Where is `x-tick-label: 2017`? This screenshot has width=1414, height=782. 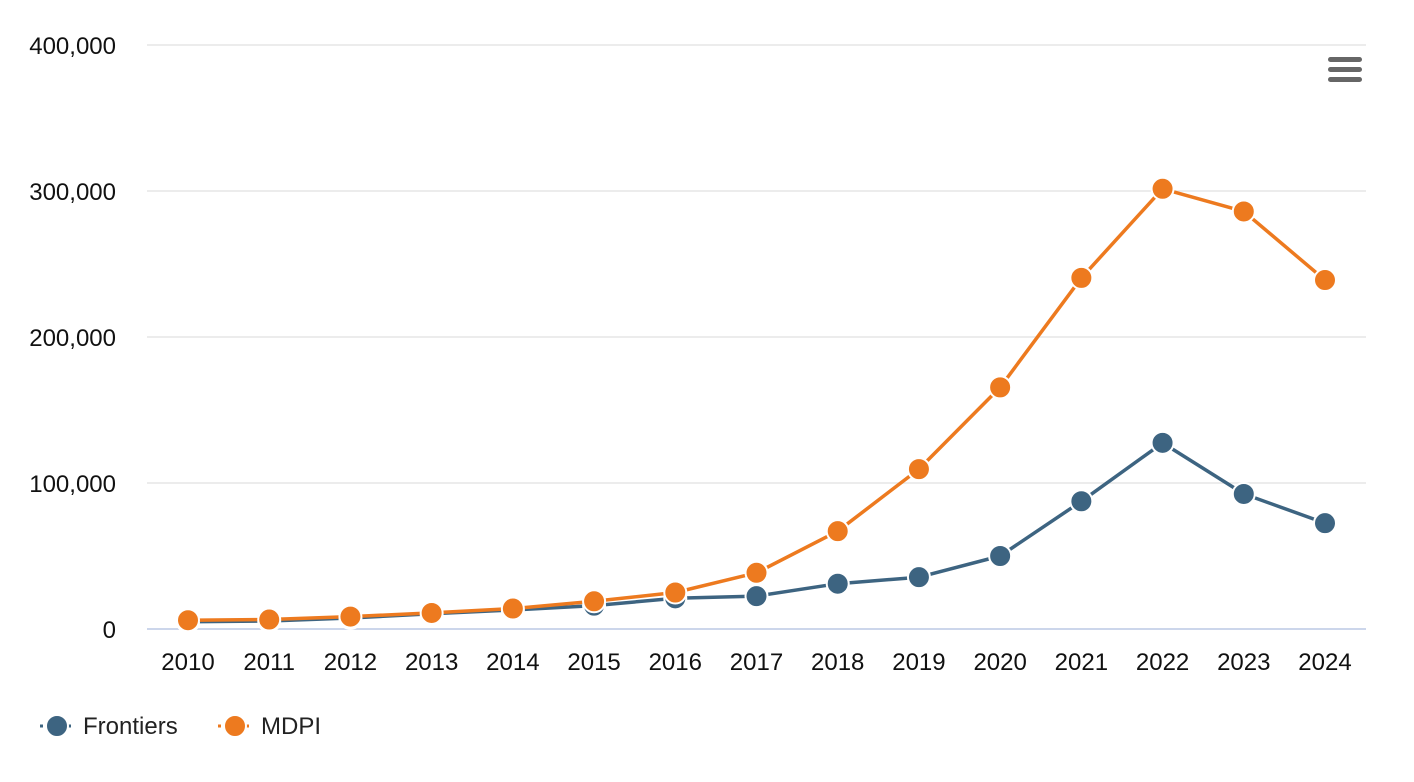
x-tick-label: 2017 is located at coordinates (756, 662).